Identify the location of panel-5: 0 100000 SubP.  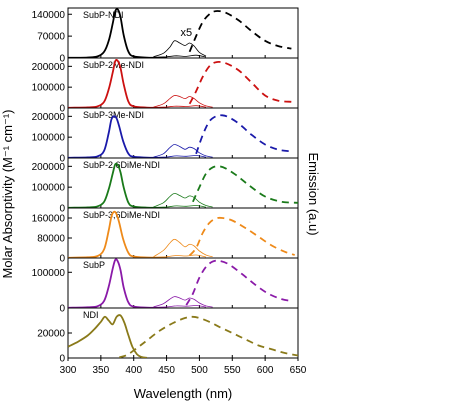
(165, 286).